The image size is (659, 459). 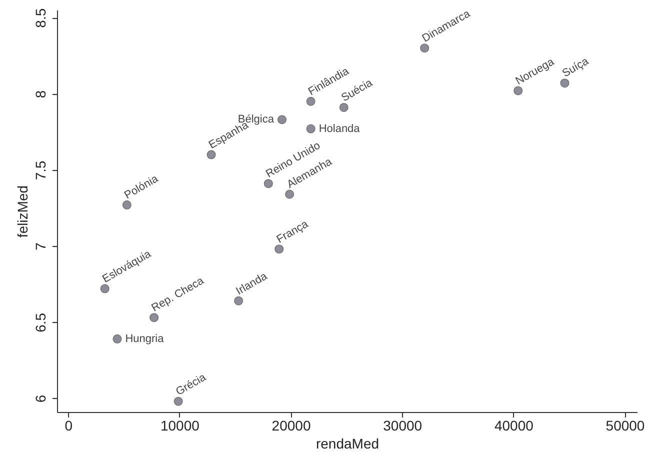 What do you see at coordinates (40, 246) in the screenshot?
I see `y-tick-label: 7` at bounding box center [40, 246].